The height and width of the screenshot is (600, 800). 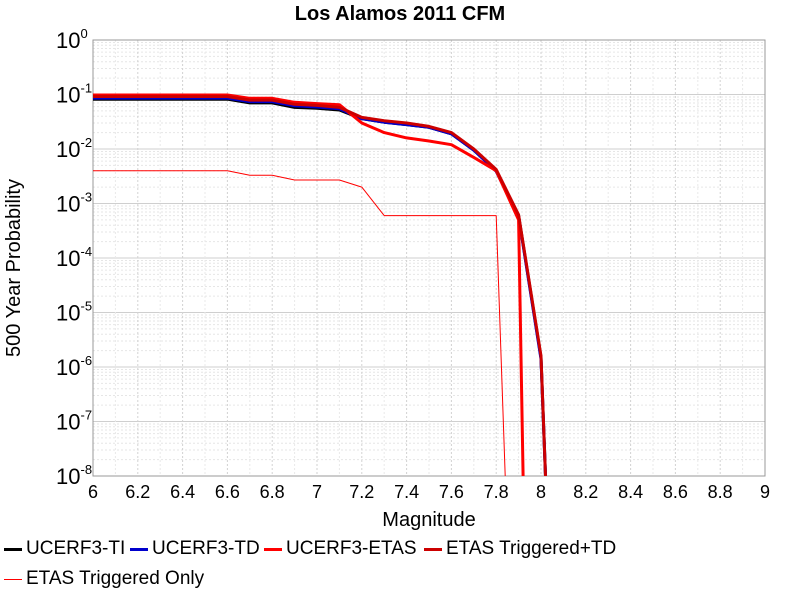 I want to click on legend-item: UCERF3-TI, so click(x=64, y=549).